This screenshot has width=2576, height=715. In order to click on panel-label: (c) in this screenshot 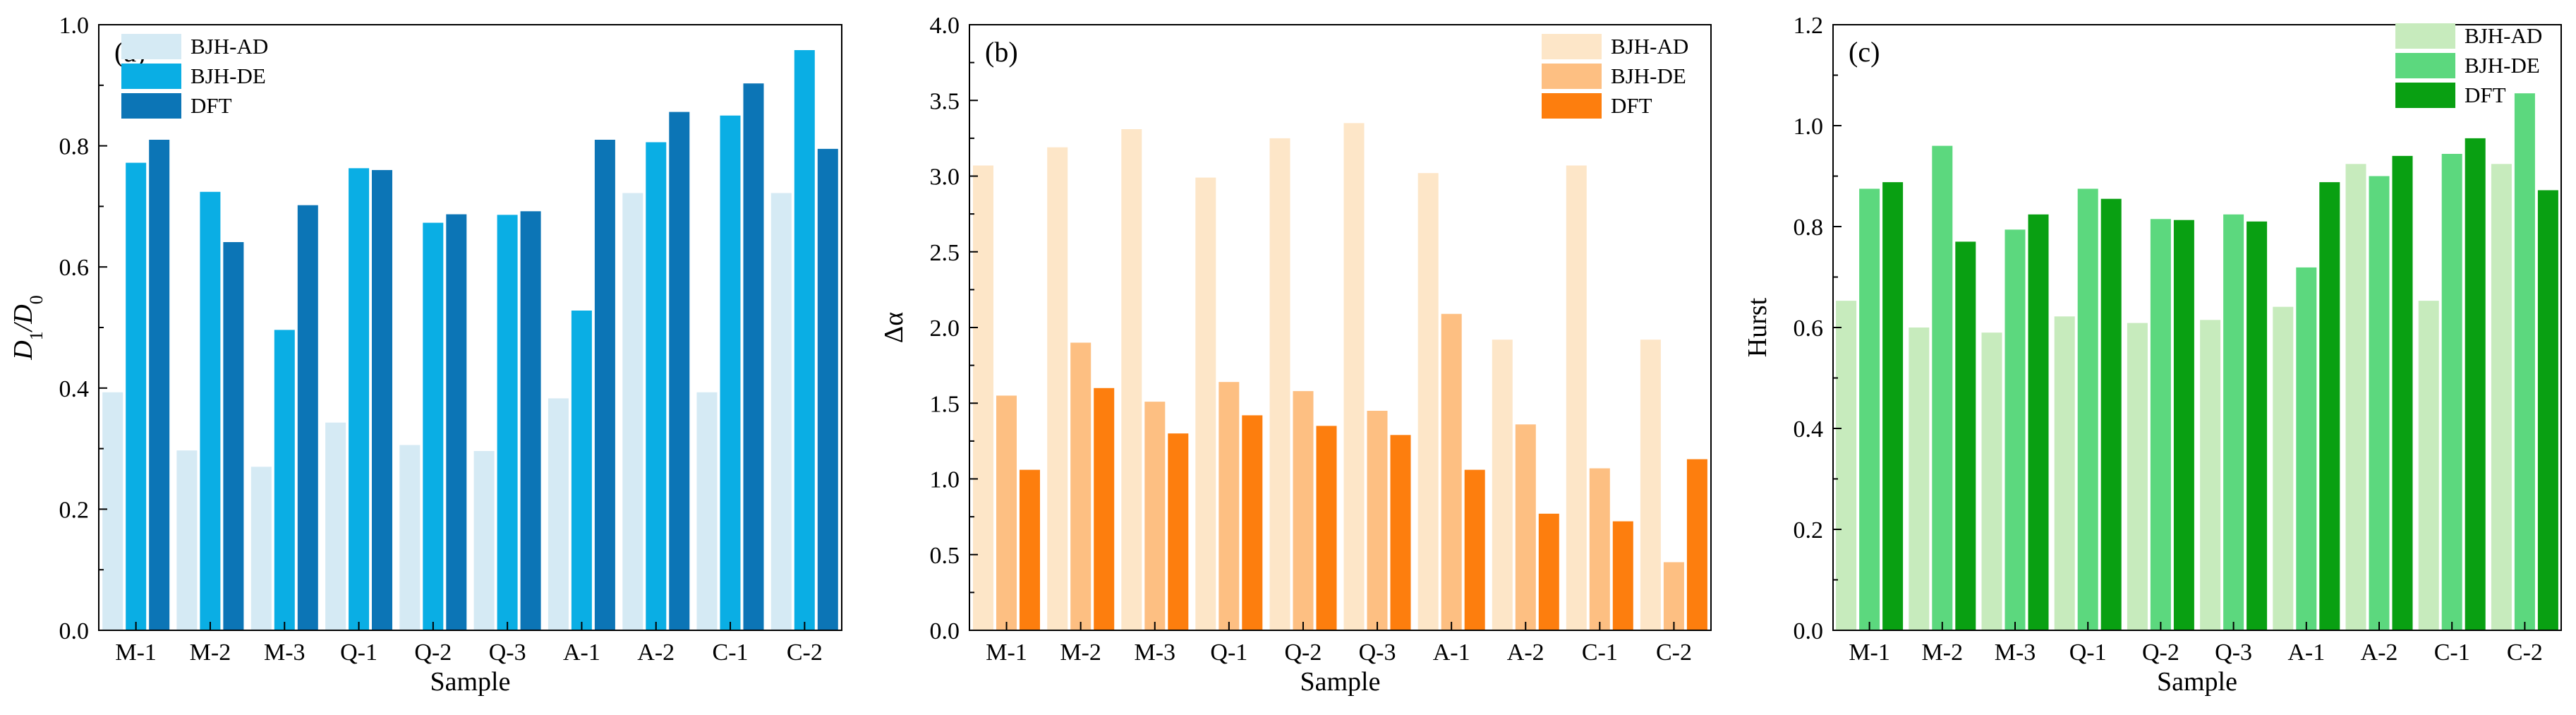, I will do `click(1865, 52)`.